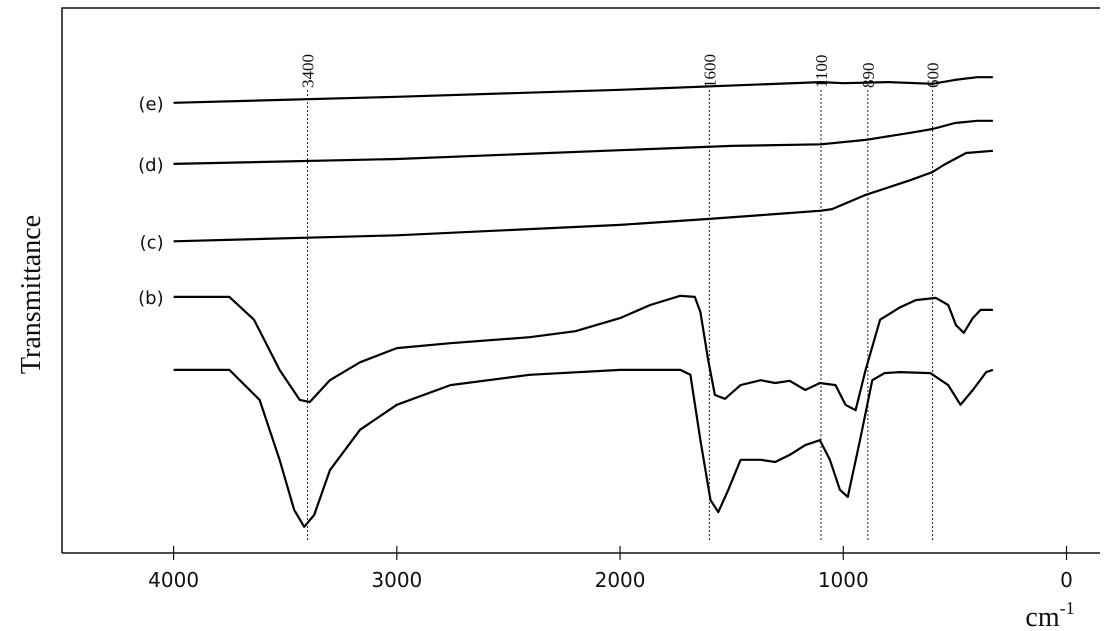 This screenshot has width=1107, height=631. I want to click on x-tick-label: 4000, so click(173, 580).